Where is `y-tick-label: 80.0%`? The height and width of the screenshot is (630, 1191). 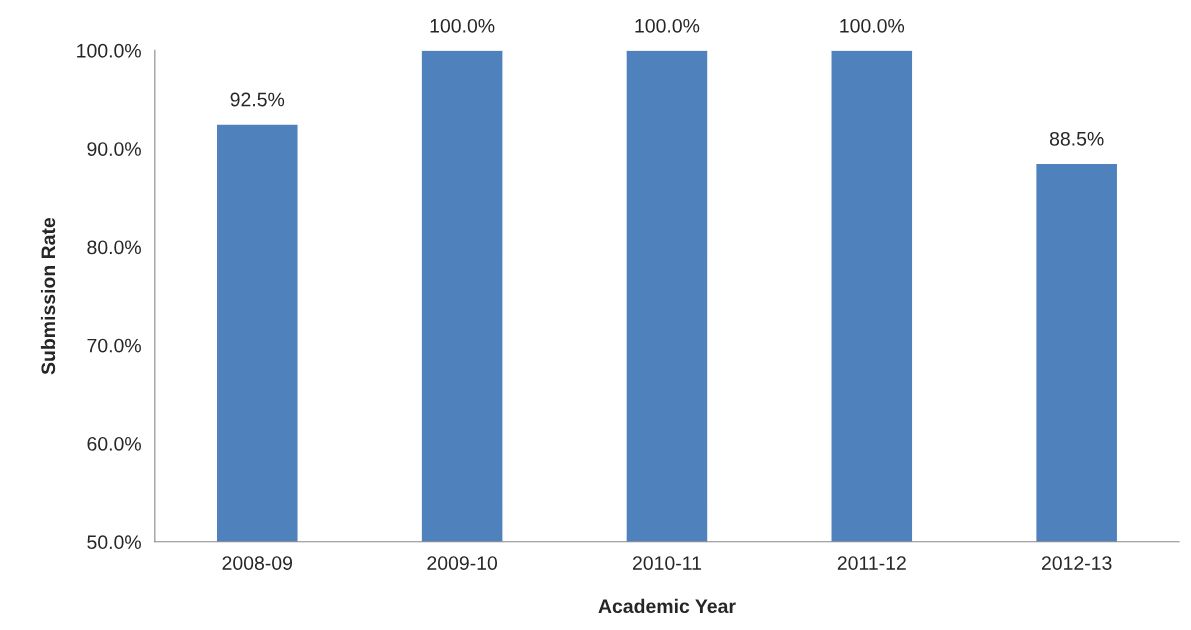
y-tick-label: 80.0% is located at coordinates (114, 247).